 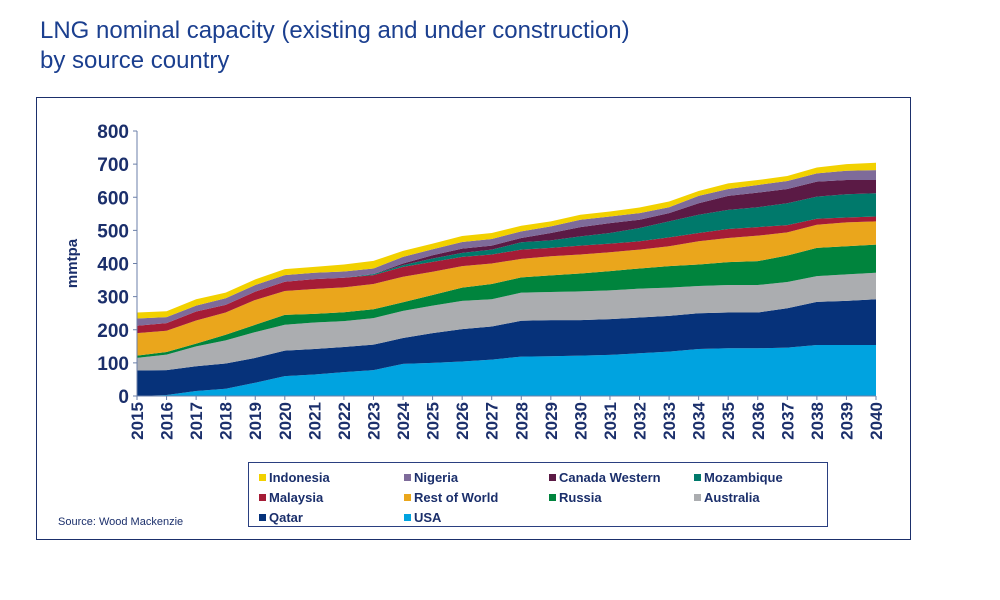 What do you see at coordinates (196, 421) in the screenshot?
I see `x-tick-label: 2017` at bounding box center [196, 421].